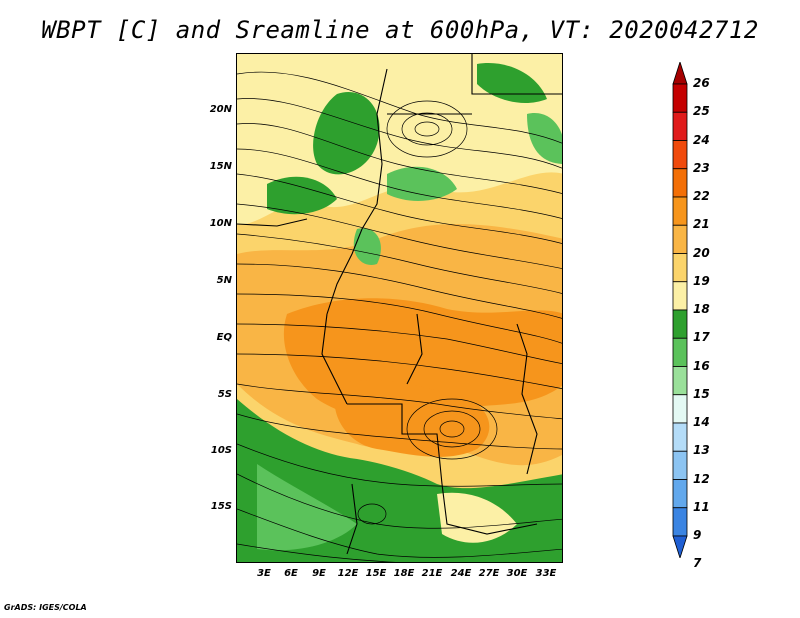  What do you see at coordinates (701, 196) in the screenshot?
I see `colorbar-label: 22` at bounding box center [701, 196].